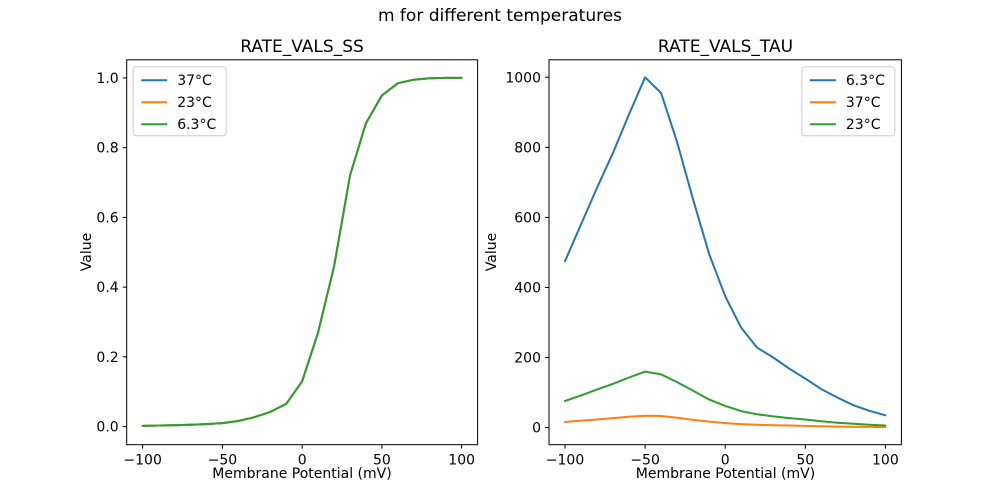 This screenshot has height=500, width=1000. I want to click on y-tick-label: 0, so click(536, 429).